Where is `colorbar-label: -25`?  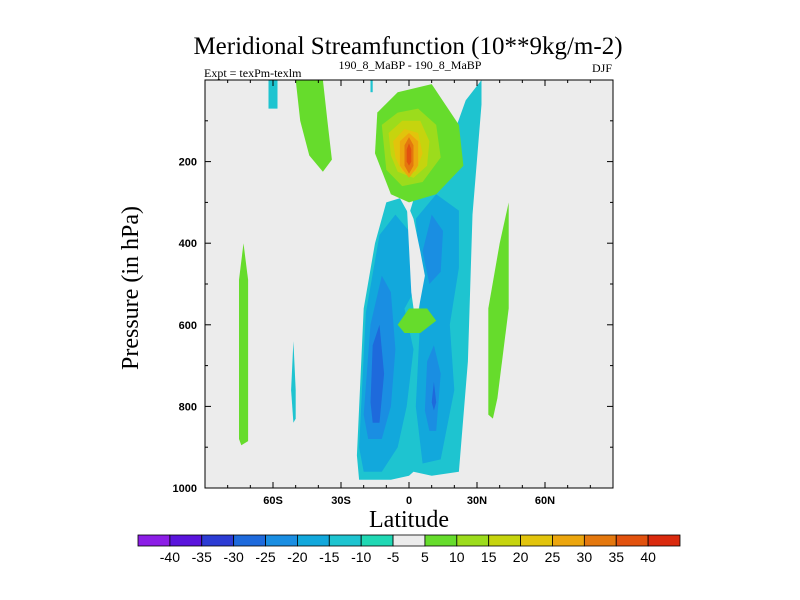 colorbar-label: -25 is located at coordinates (265, 557).